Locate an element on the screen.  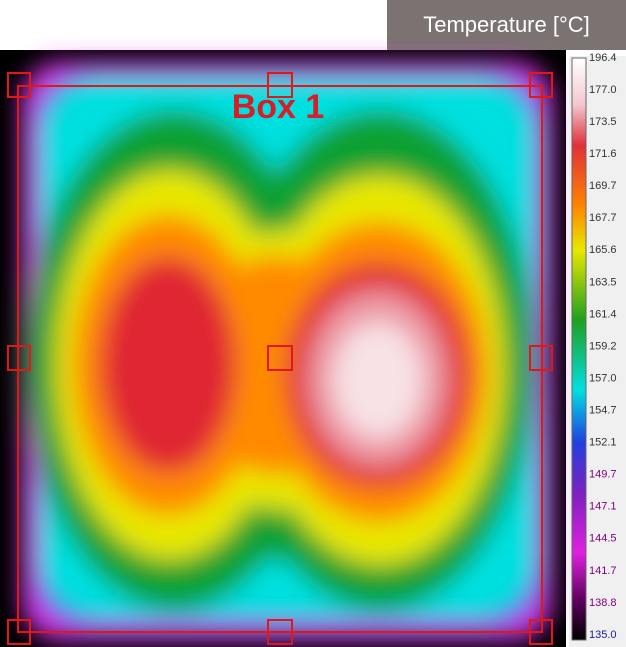
colorbar-label: 165.6 is located at coordinates (603, 250).